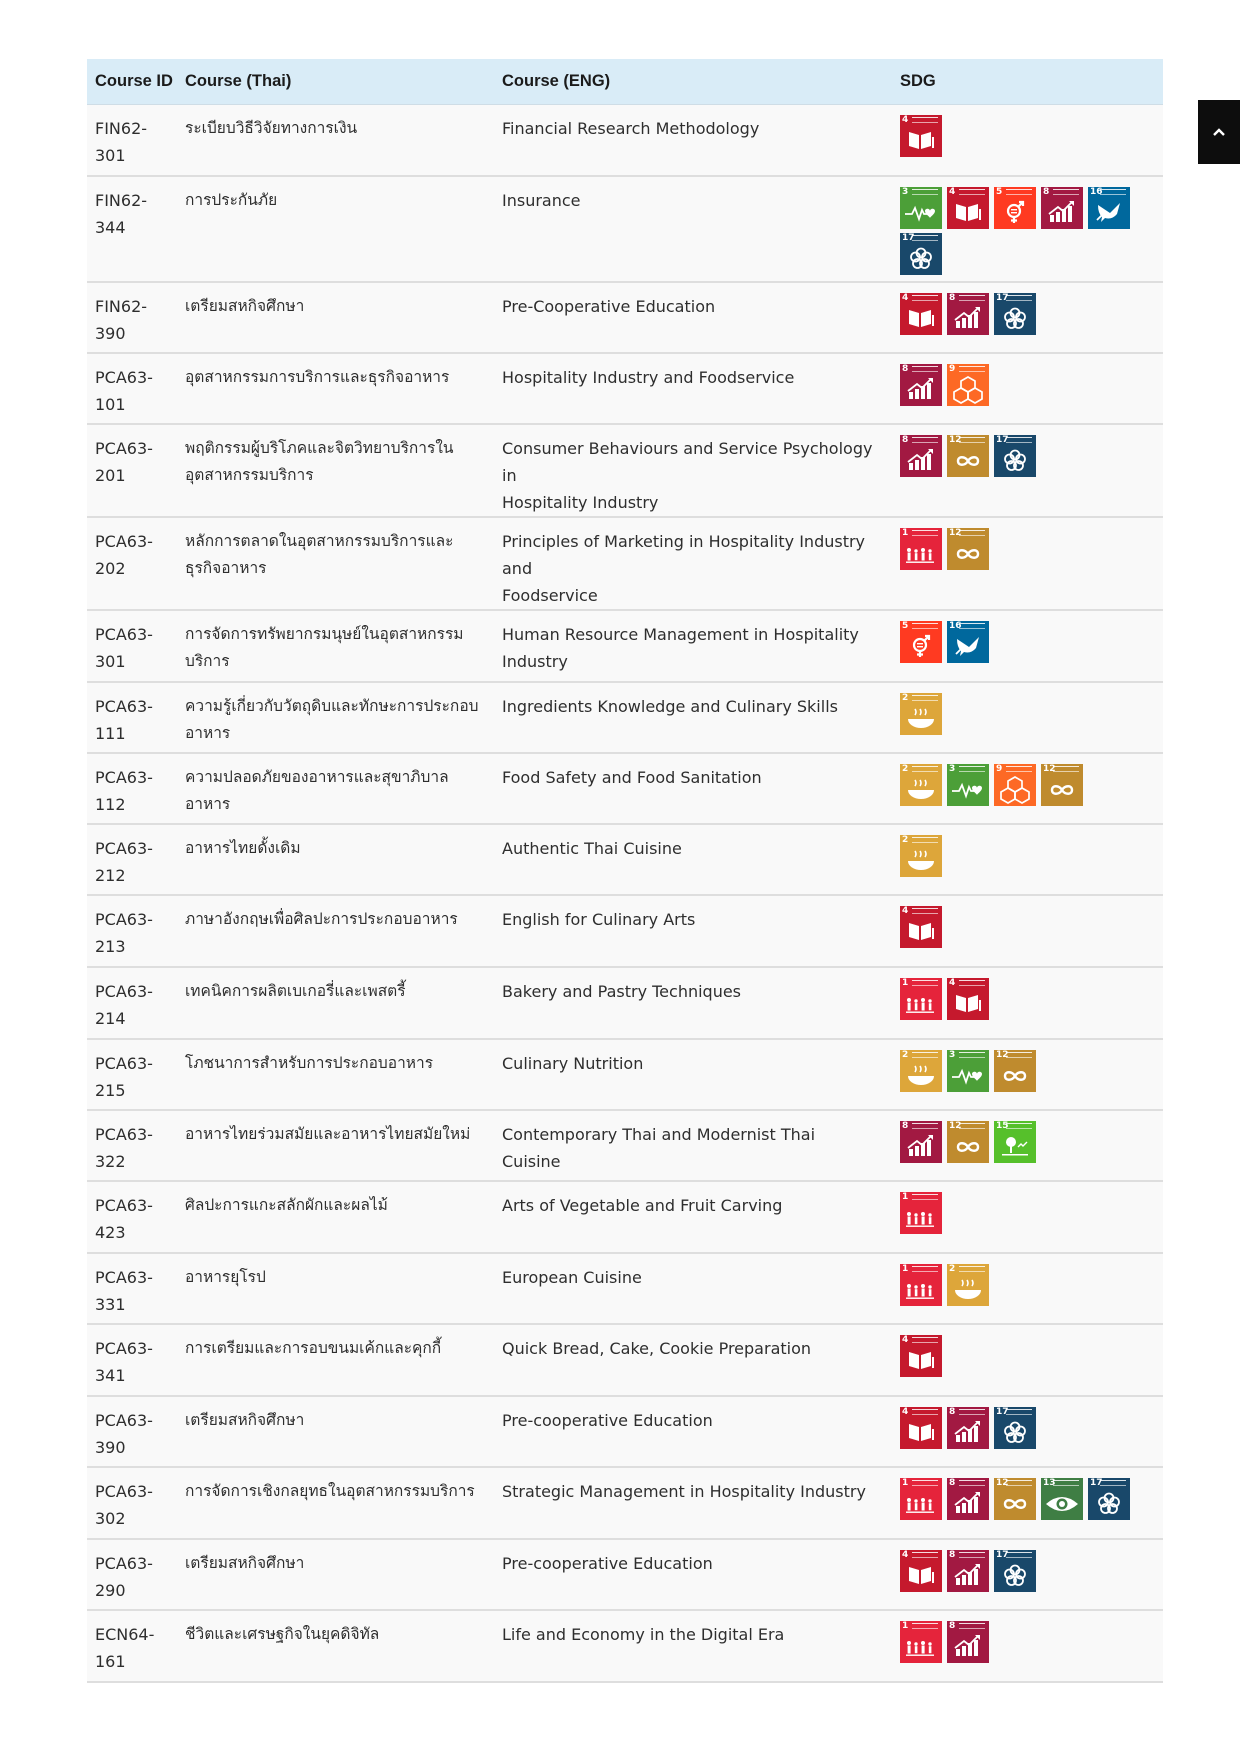 The height and width of the screenshot is (1755, 1240). Describe the element at coordinates (335, 1503) in the screenshot. I see `course-thai-cell: การจัดการเชิงกลยุทธในอุตสาหกรรมบริการ` at that location.